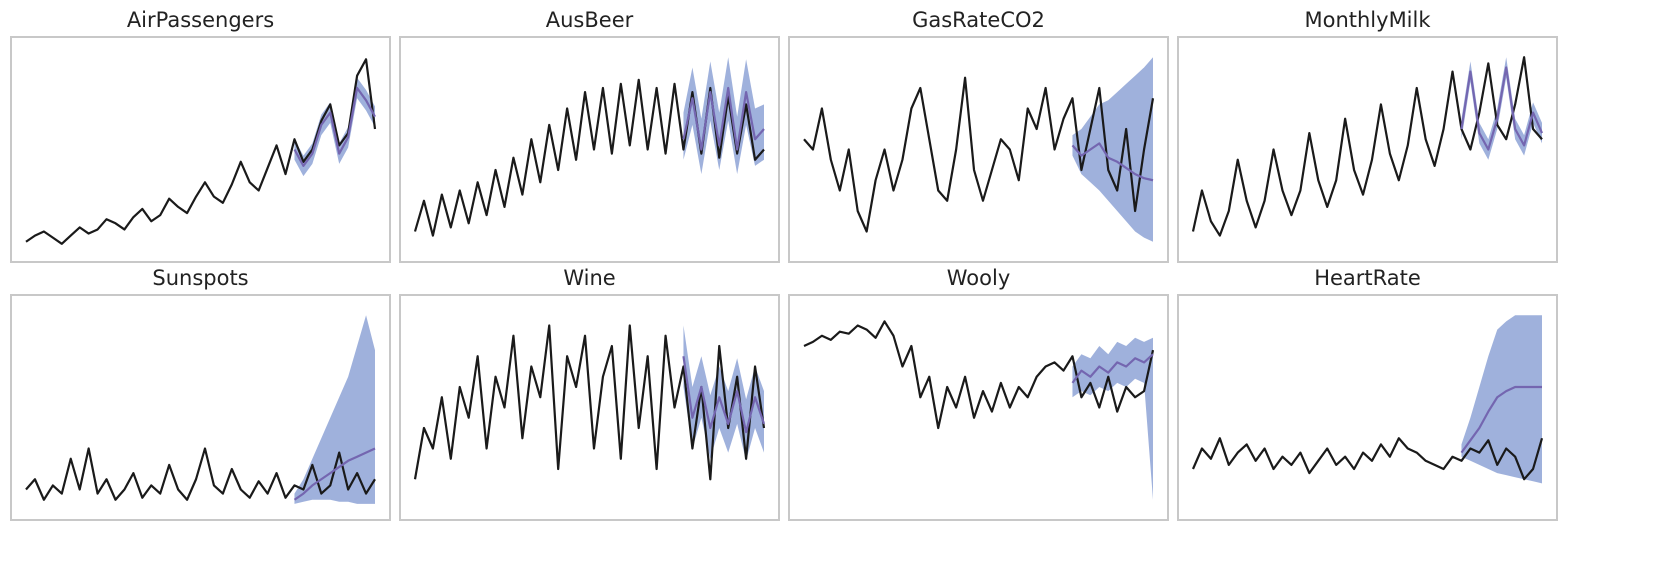 Image resolution: width=1661 pixels, height=562 pixels. What do you see at coordinates (1367, 20) in the screenshot?
I see `panel-title: MonthlyMilk` at bounding box center [1367, 20].